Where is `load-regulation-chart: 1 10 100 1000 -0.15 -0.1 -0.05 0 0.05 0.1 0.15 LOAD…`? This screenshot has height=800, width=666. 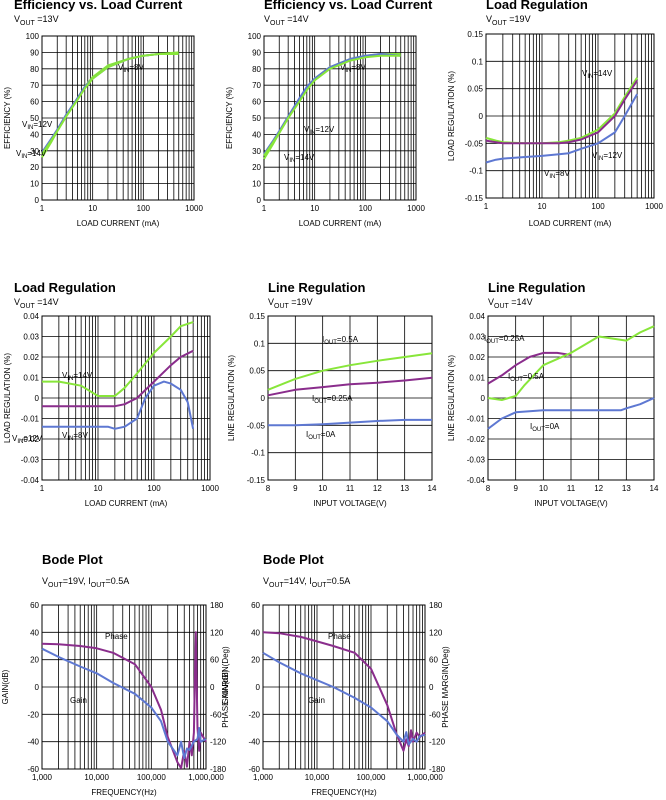 load-regulation-chart: 1 10 100 1000 -0.15 -0.1 -0.05 0 0.05 0.1 0.15 LOAD… is located at coordinates (555, 129).